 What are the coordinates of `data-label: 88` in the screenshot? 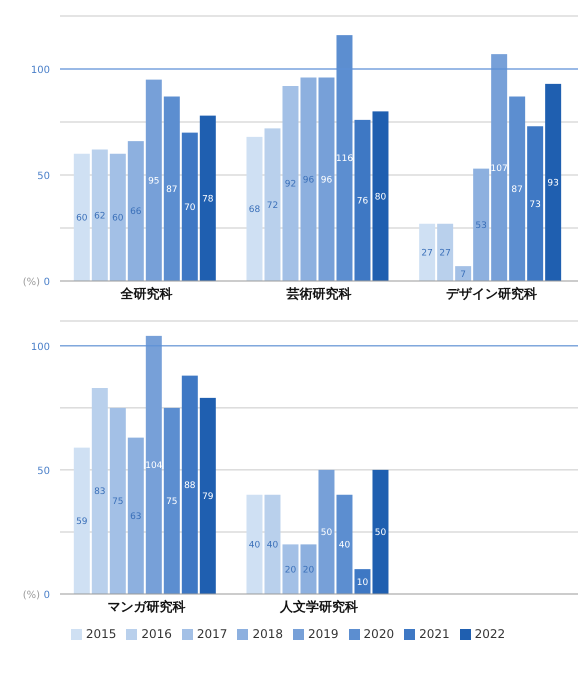 It's located at (190, 485).